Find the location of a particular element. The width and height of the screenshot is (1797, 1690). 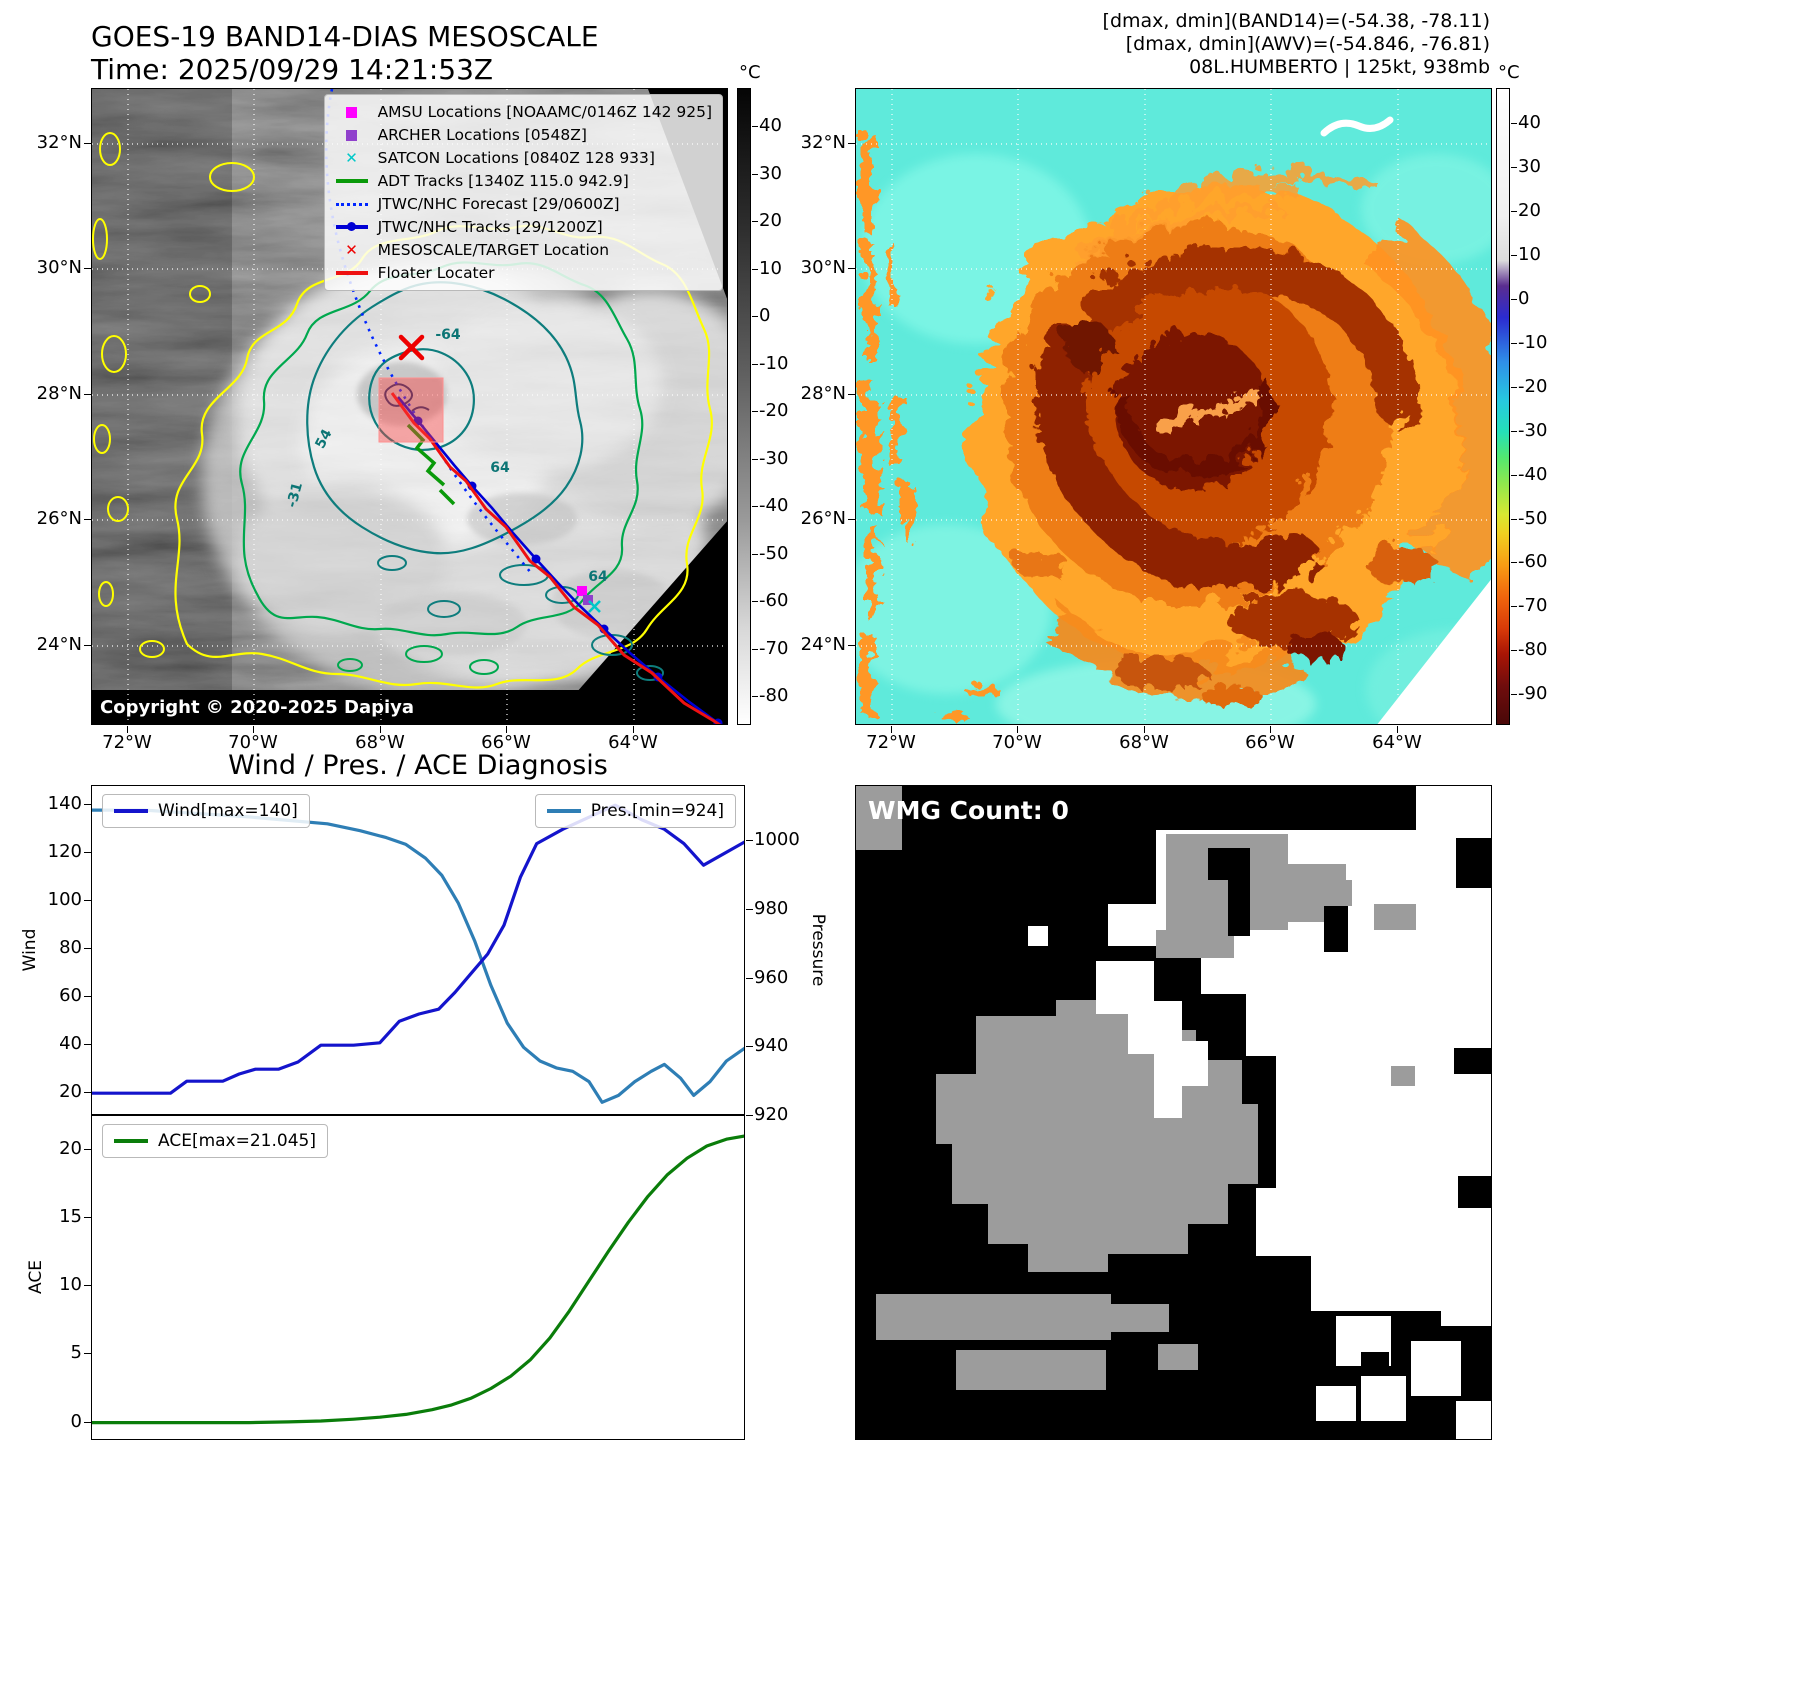

wind-pressure-chart: Wind[max=140] Pres.[min=924] is located at coordinates (418, 950).